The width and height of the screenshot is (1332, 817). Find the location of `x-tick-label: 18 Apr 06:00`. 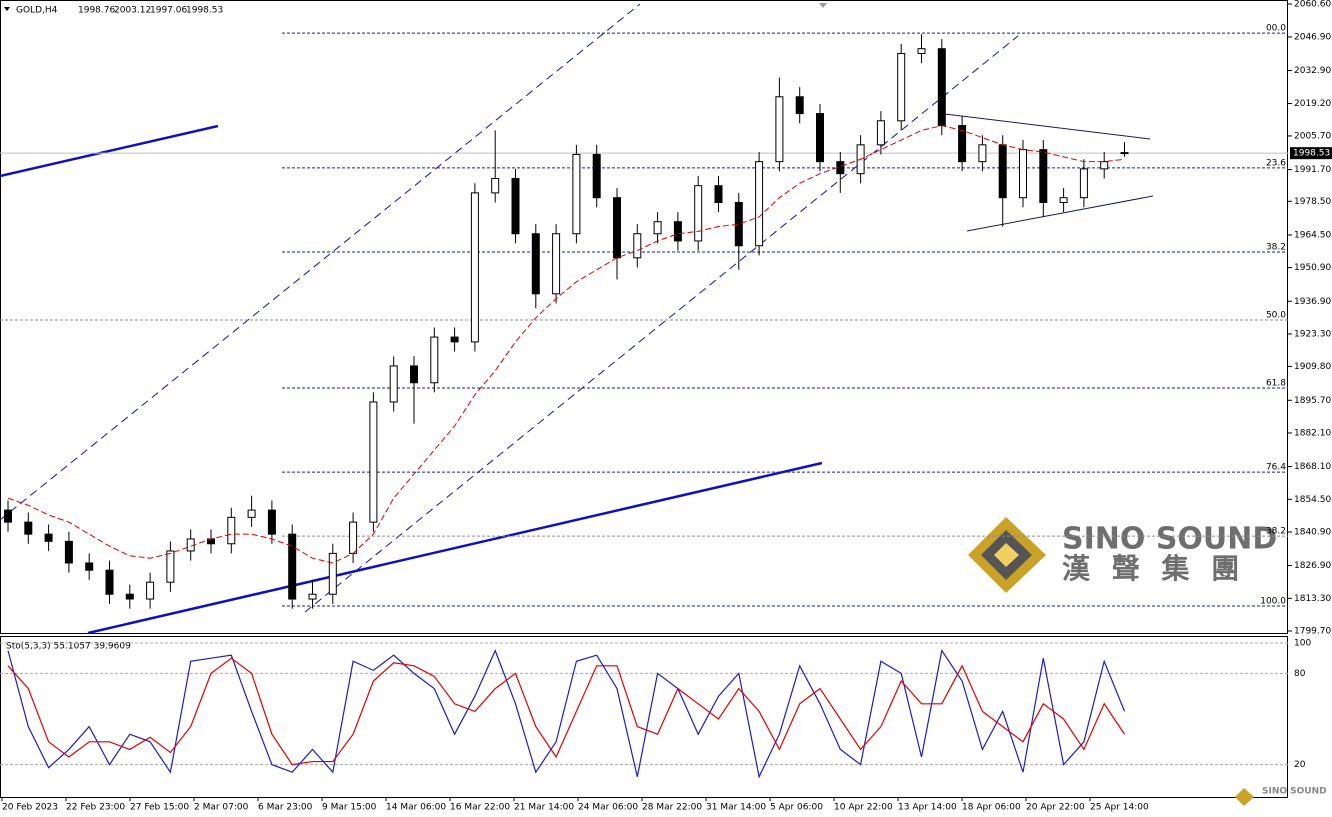

x-tick-label: 18 Apr 06:00 is located at coordinates (991, 808).